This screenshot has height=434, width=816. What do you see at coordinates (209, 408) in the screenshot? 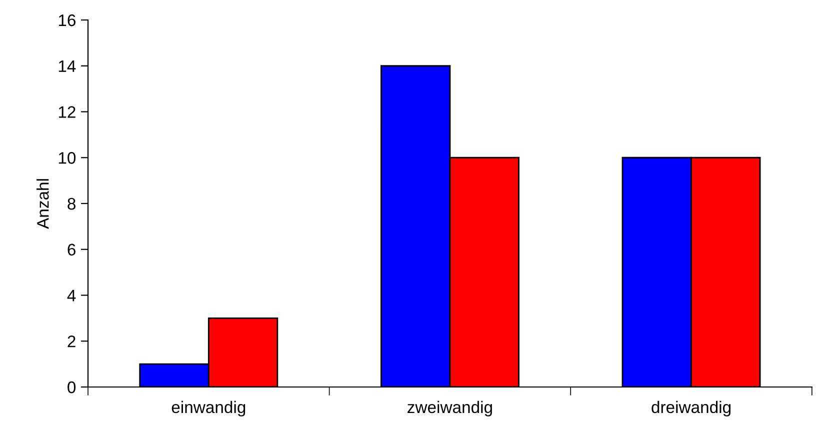
I see `x-tick-label: einwandig` at bounding box center [209, 408].